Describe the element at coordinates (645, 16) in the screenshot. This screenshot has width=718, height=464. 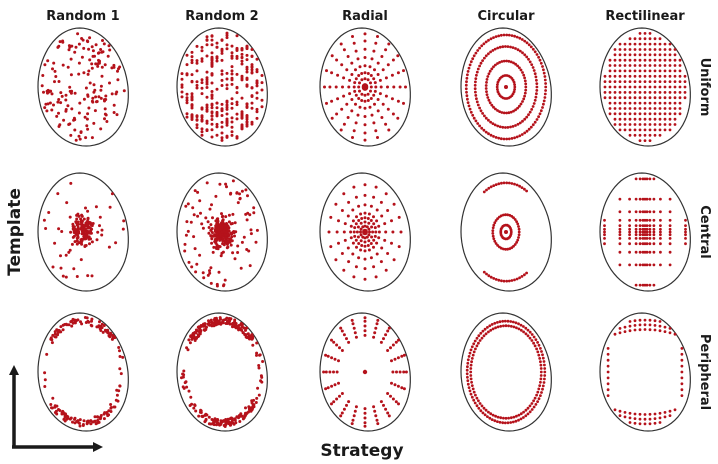
I see `column-title-rectilinear: Rectilinear` at that location.